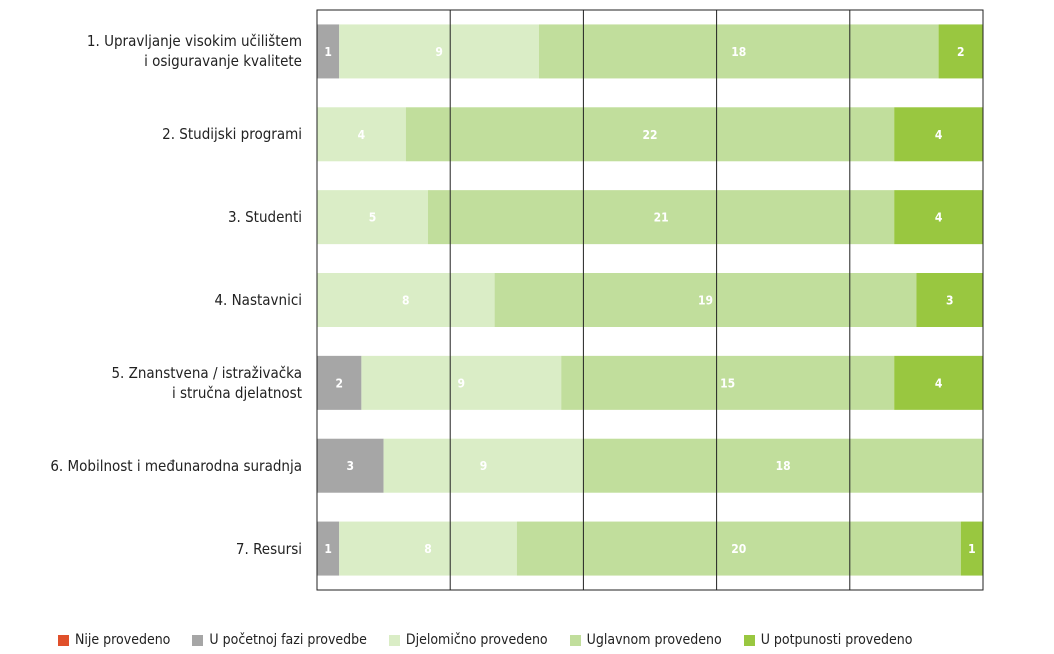 The image size is (1054, 654). I want to click on legend-item: Nije provedeno, so click(114, 640).